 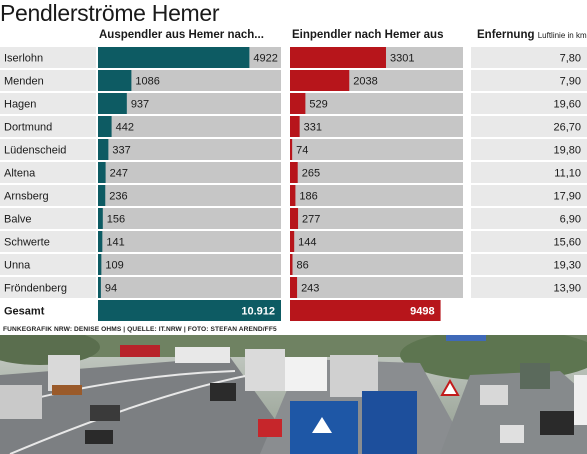 What do you see at coordinates (302, 151) in the screenshot?
I see `in-value-label: 74` at bounding box center [302, 151].